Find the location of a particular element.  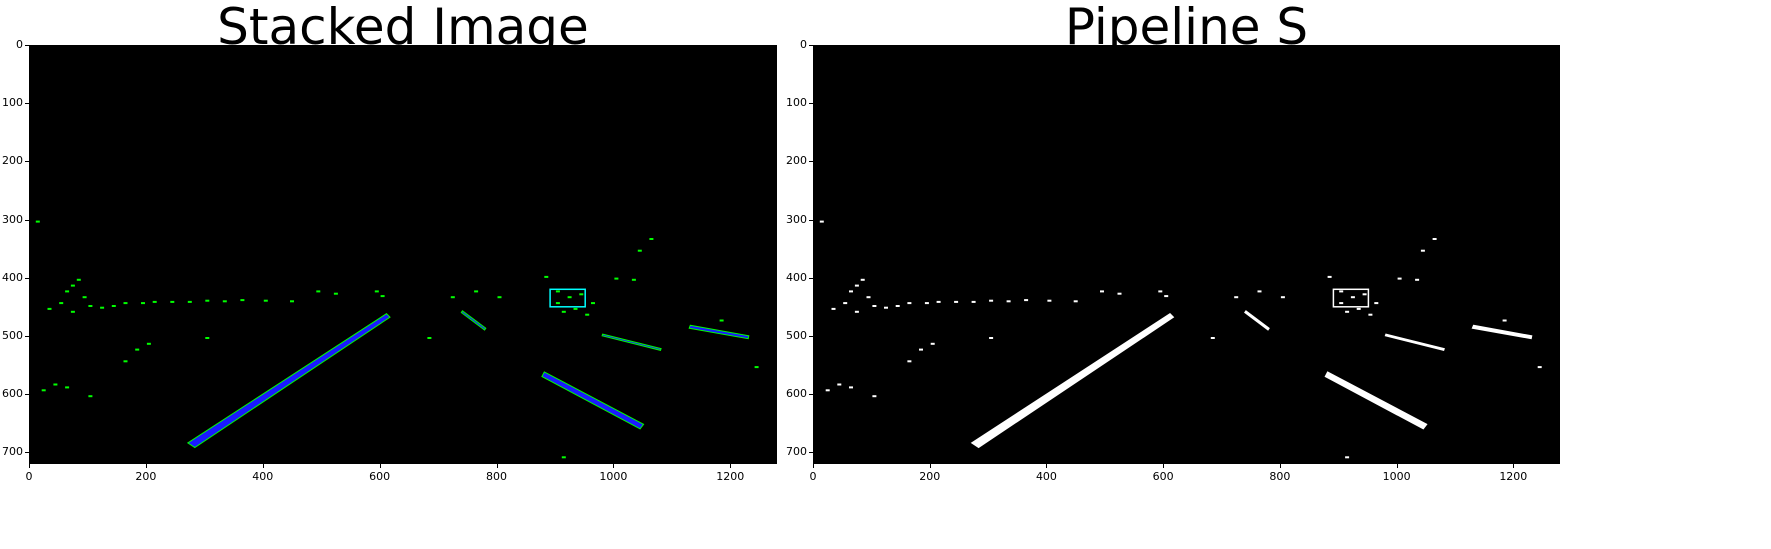

pipeline-s-title: Pipeline S is located at coordinates (1186, 28).